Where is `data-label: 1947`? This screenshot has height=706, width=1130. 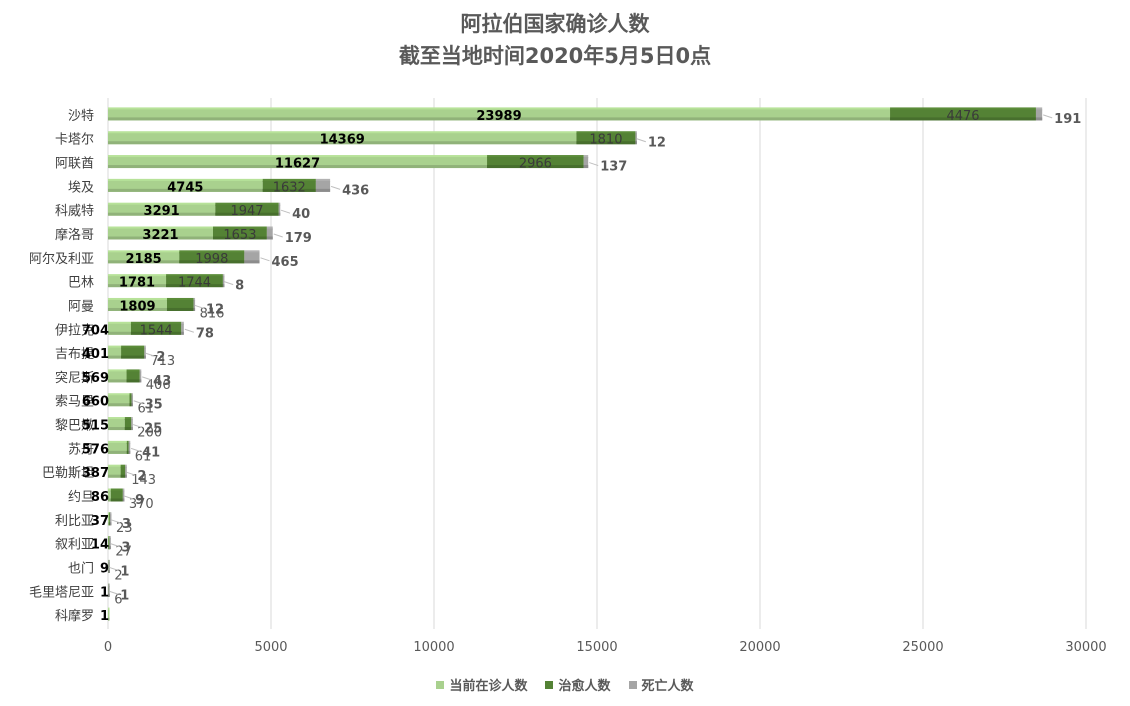 data-label: 1947 is located at coordinates (246, 211).